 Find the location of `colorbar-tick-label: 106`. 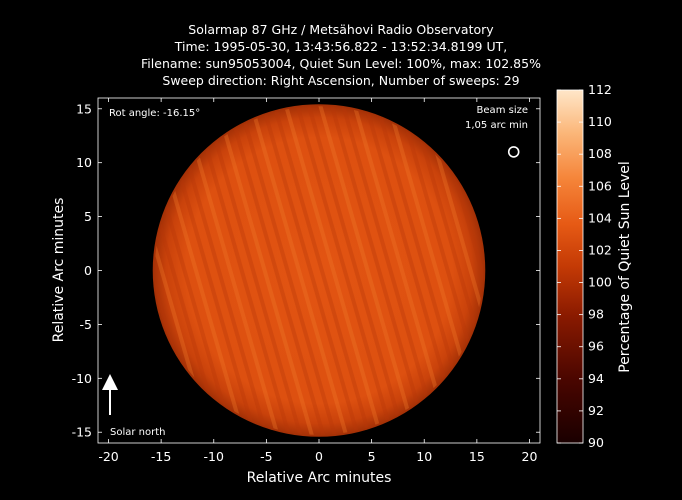

colorbar-tick-label: 106 is located at coordinates (600, 185).